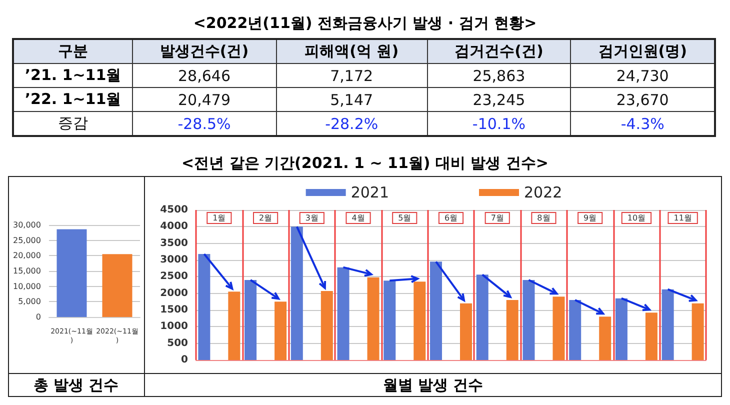 Image resolution: width=730 pixels, height=405 pixels. What do you see at coordinates (636, 218) in the screenshot?
I see `x-tick-label: 10월` at bounding box center [636, 218].